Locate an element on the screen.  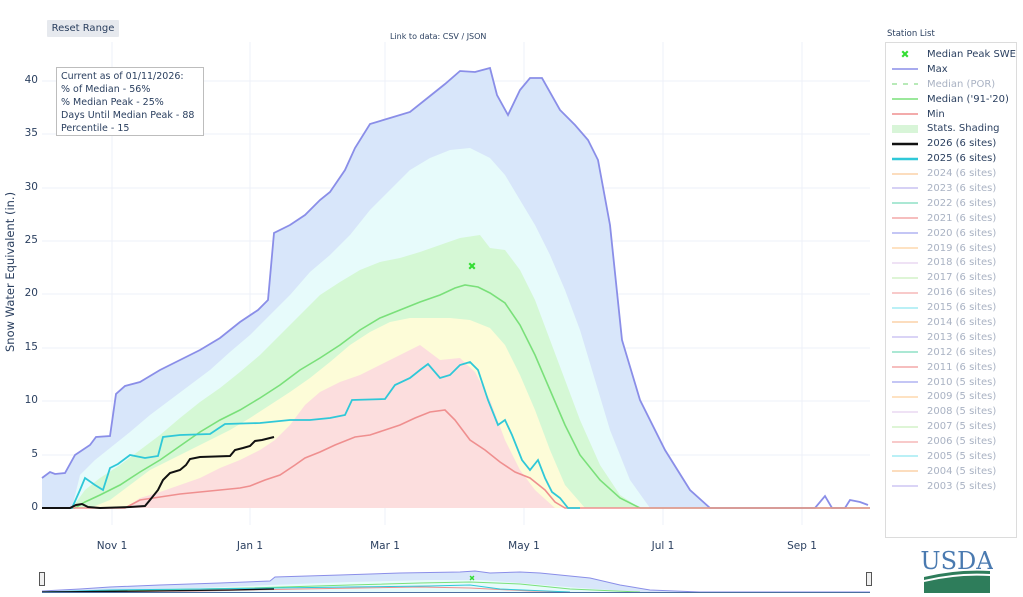
legend-item: 2022 (6 sites) is located at coordinates (951, 203).